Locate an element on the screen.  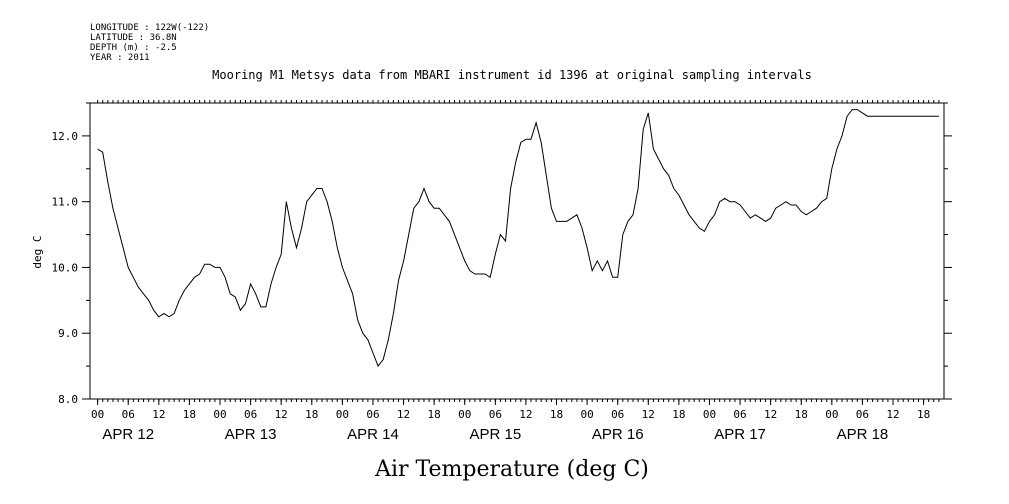
y-axis-label: deg C is located at coordinates (37, 251).